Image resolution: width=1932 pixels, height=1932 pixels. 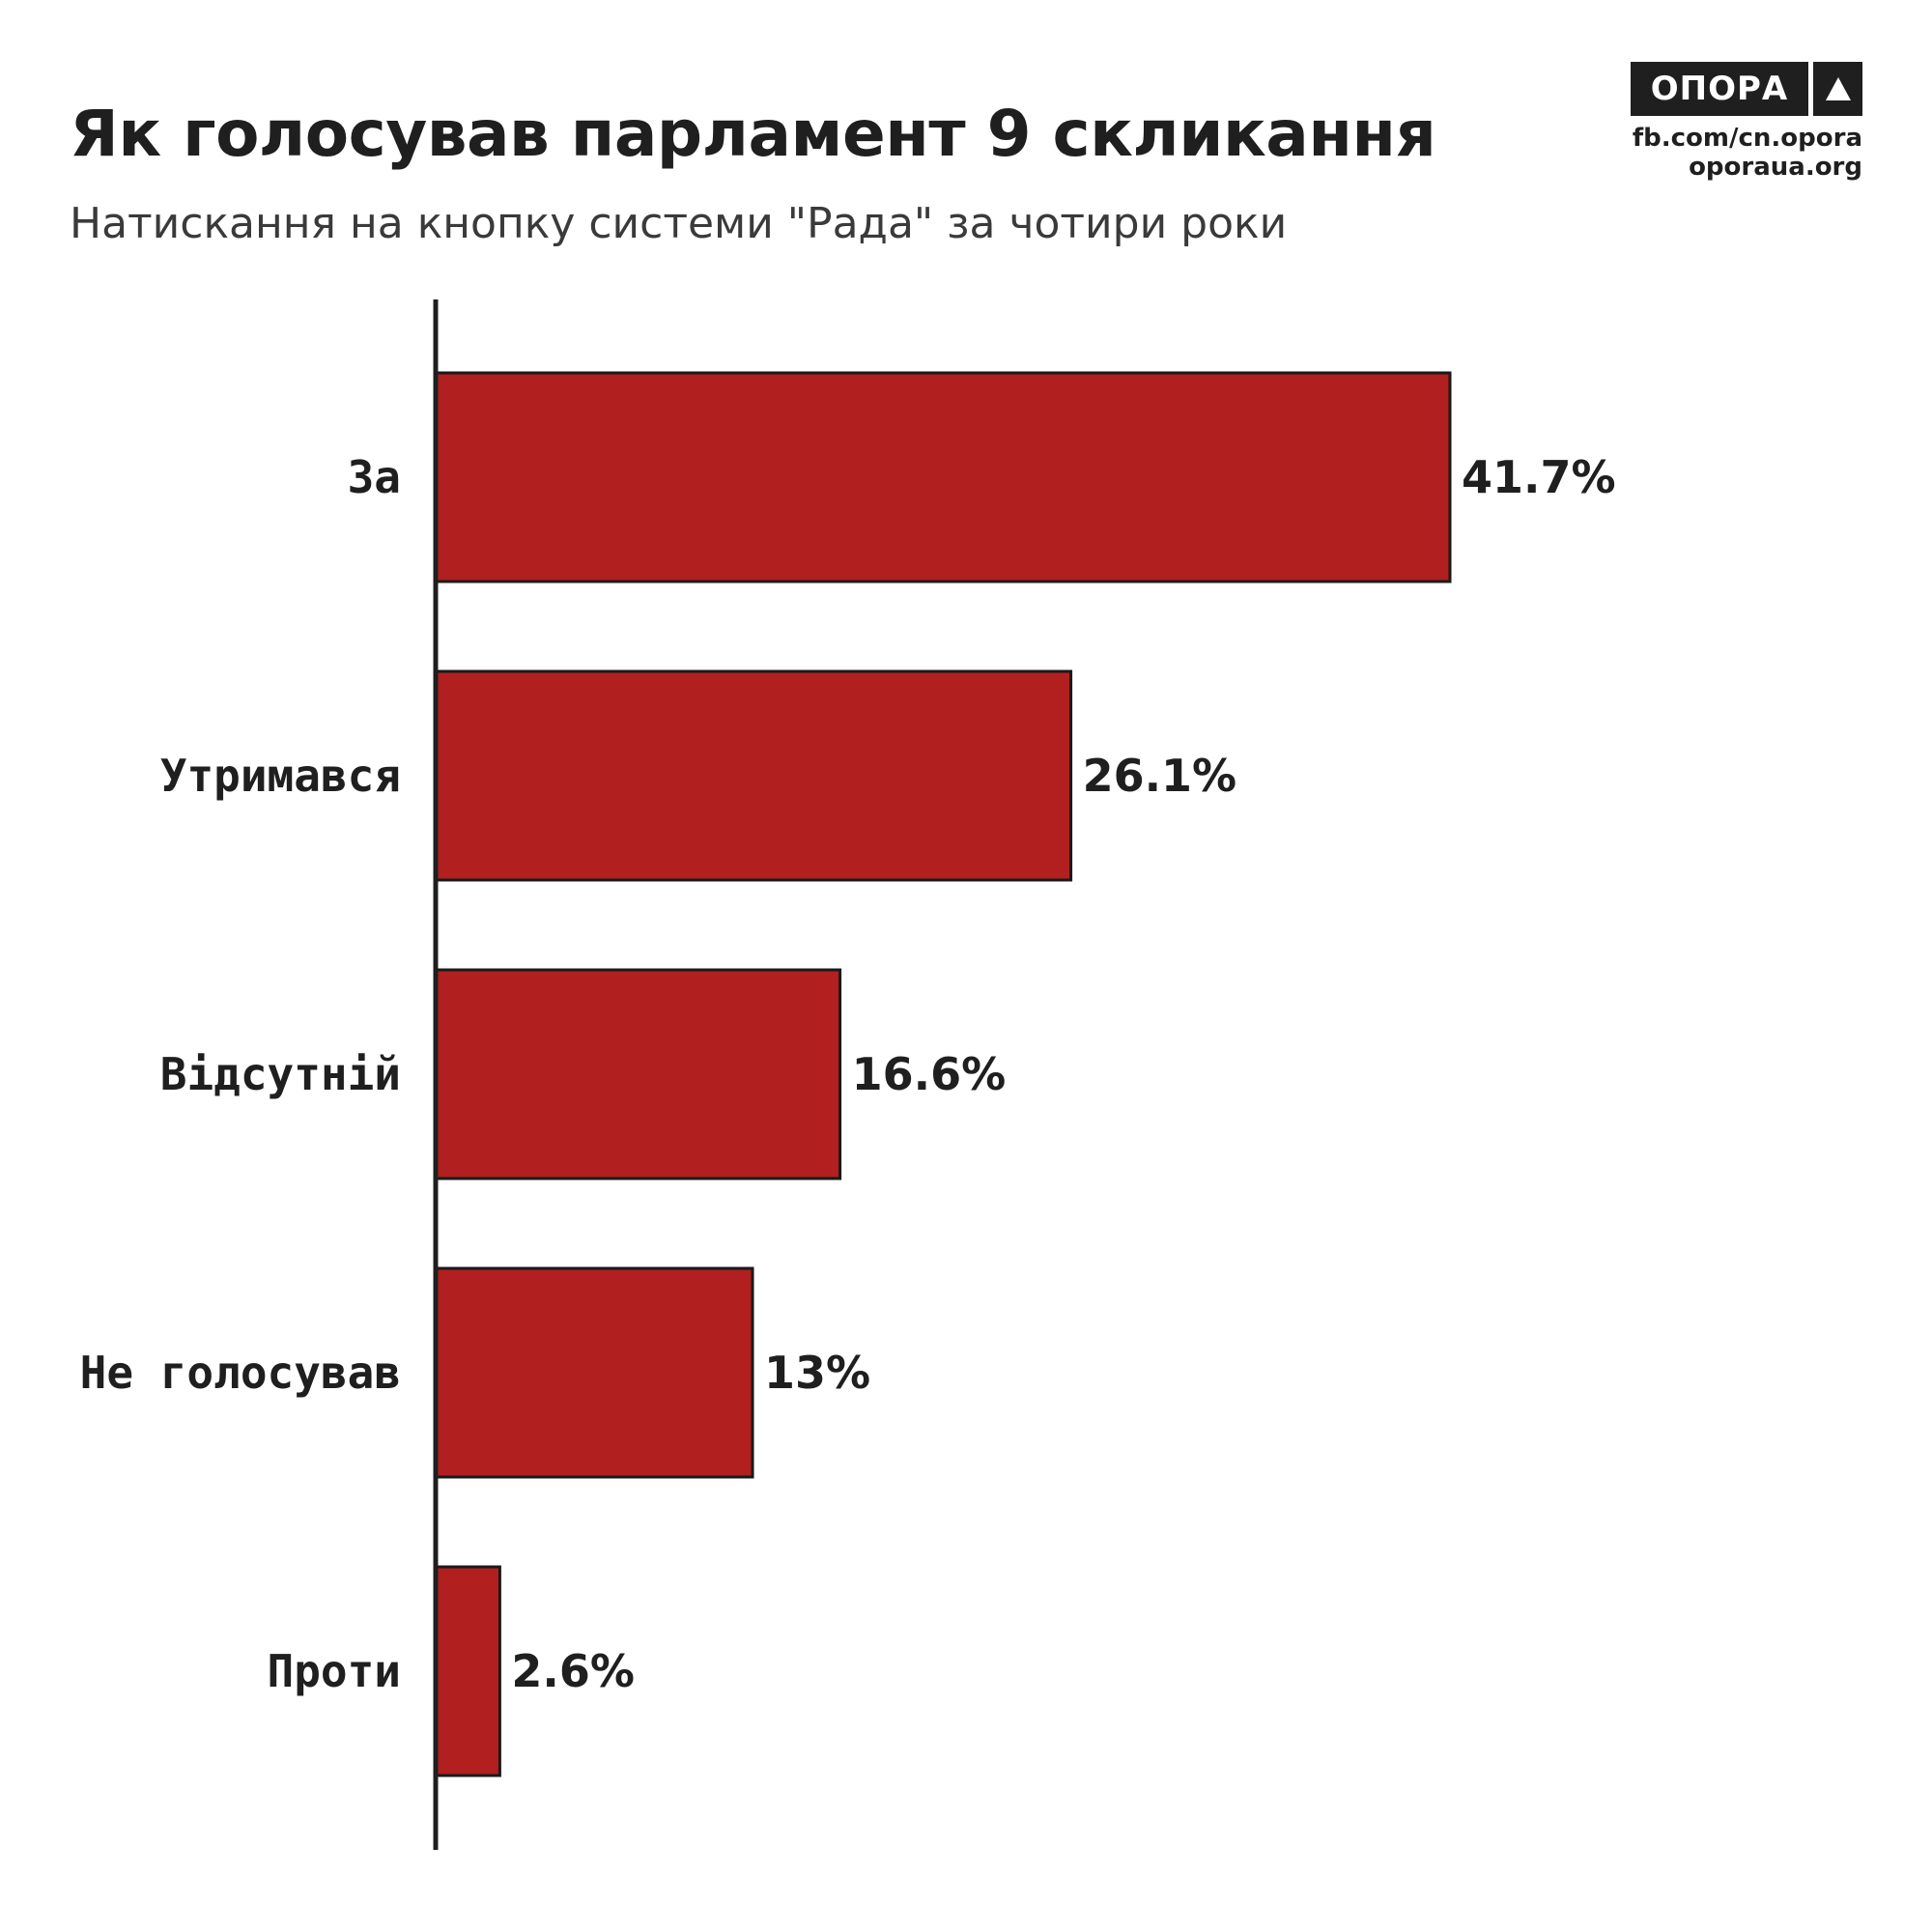 What do you see at coordinates (1160, 776) in the screenshot?
I see `value-label-1: 26.1%` at bounding box center [1160, 776].